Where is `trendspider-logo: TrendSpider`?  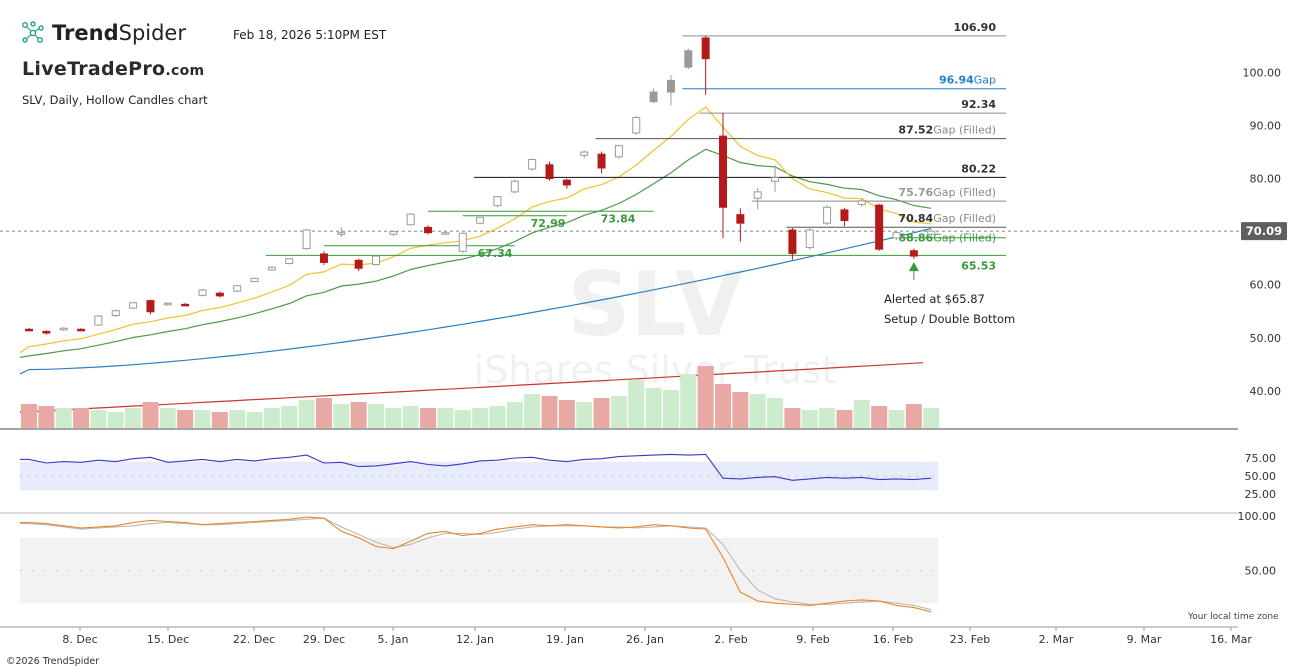
trendspider-logo: TrendSpider is located at coordinates (103, 33).